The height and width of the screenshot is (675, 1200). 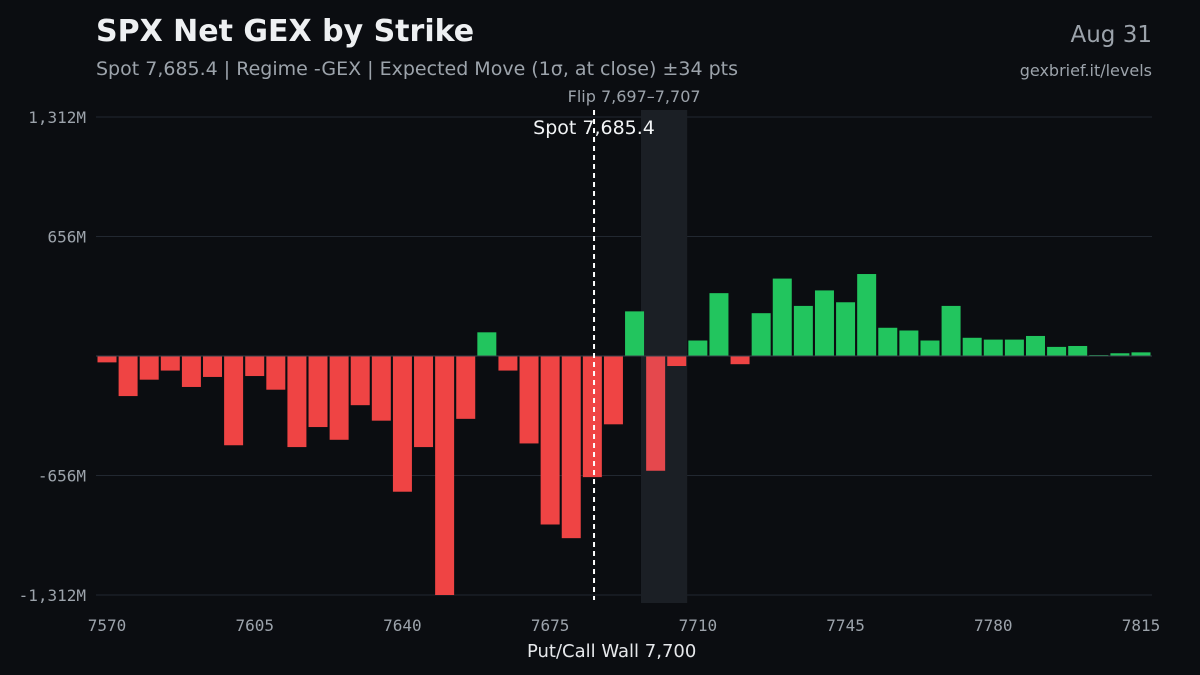 I want to click on chart-source: gexbrief.it/levels, so click(x=1085, y=70).